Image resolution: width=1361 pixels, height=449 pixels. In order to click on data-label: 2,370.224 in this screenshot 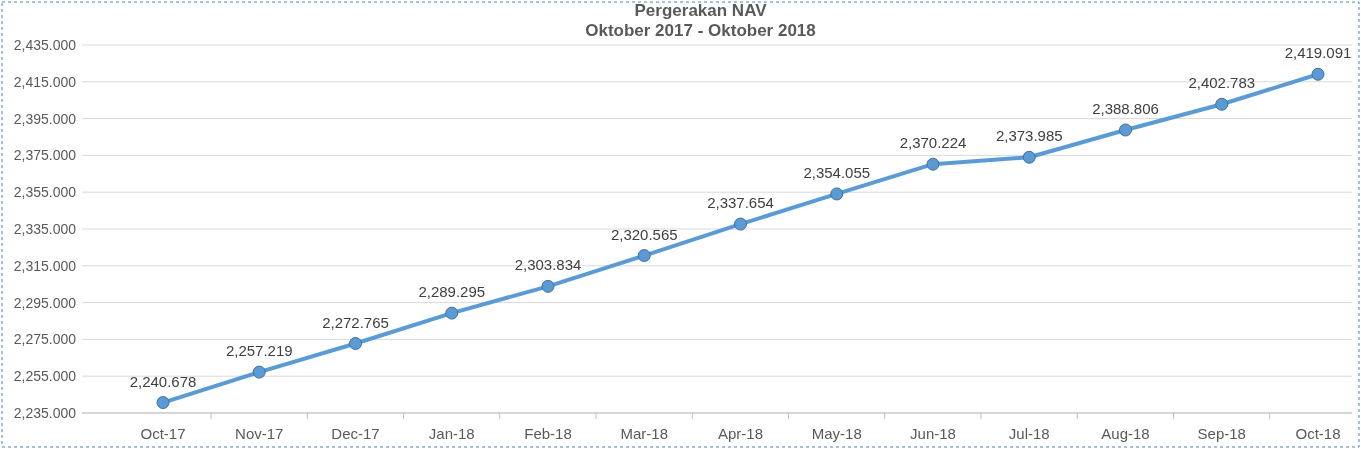, I will do `click(933, 143)`.